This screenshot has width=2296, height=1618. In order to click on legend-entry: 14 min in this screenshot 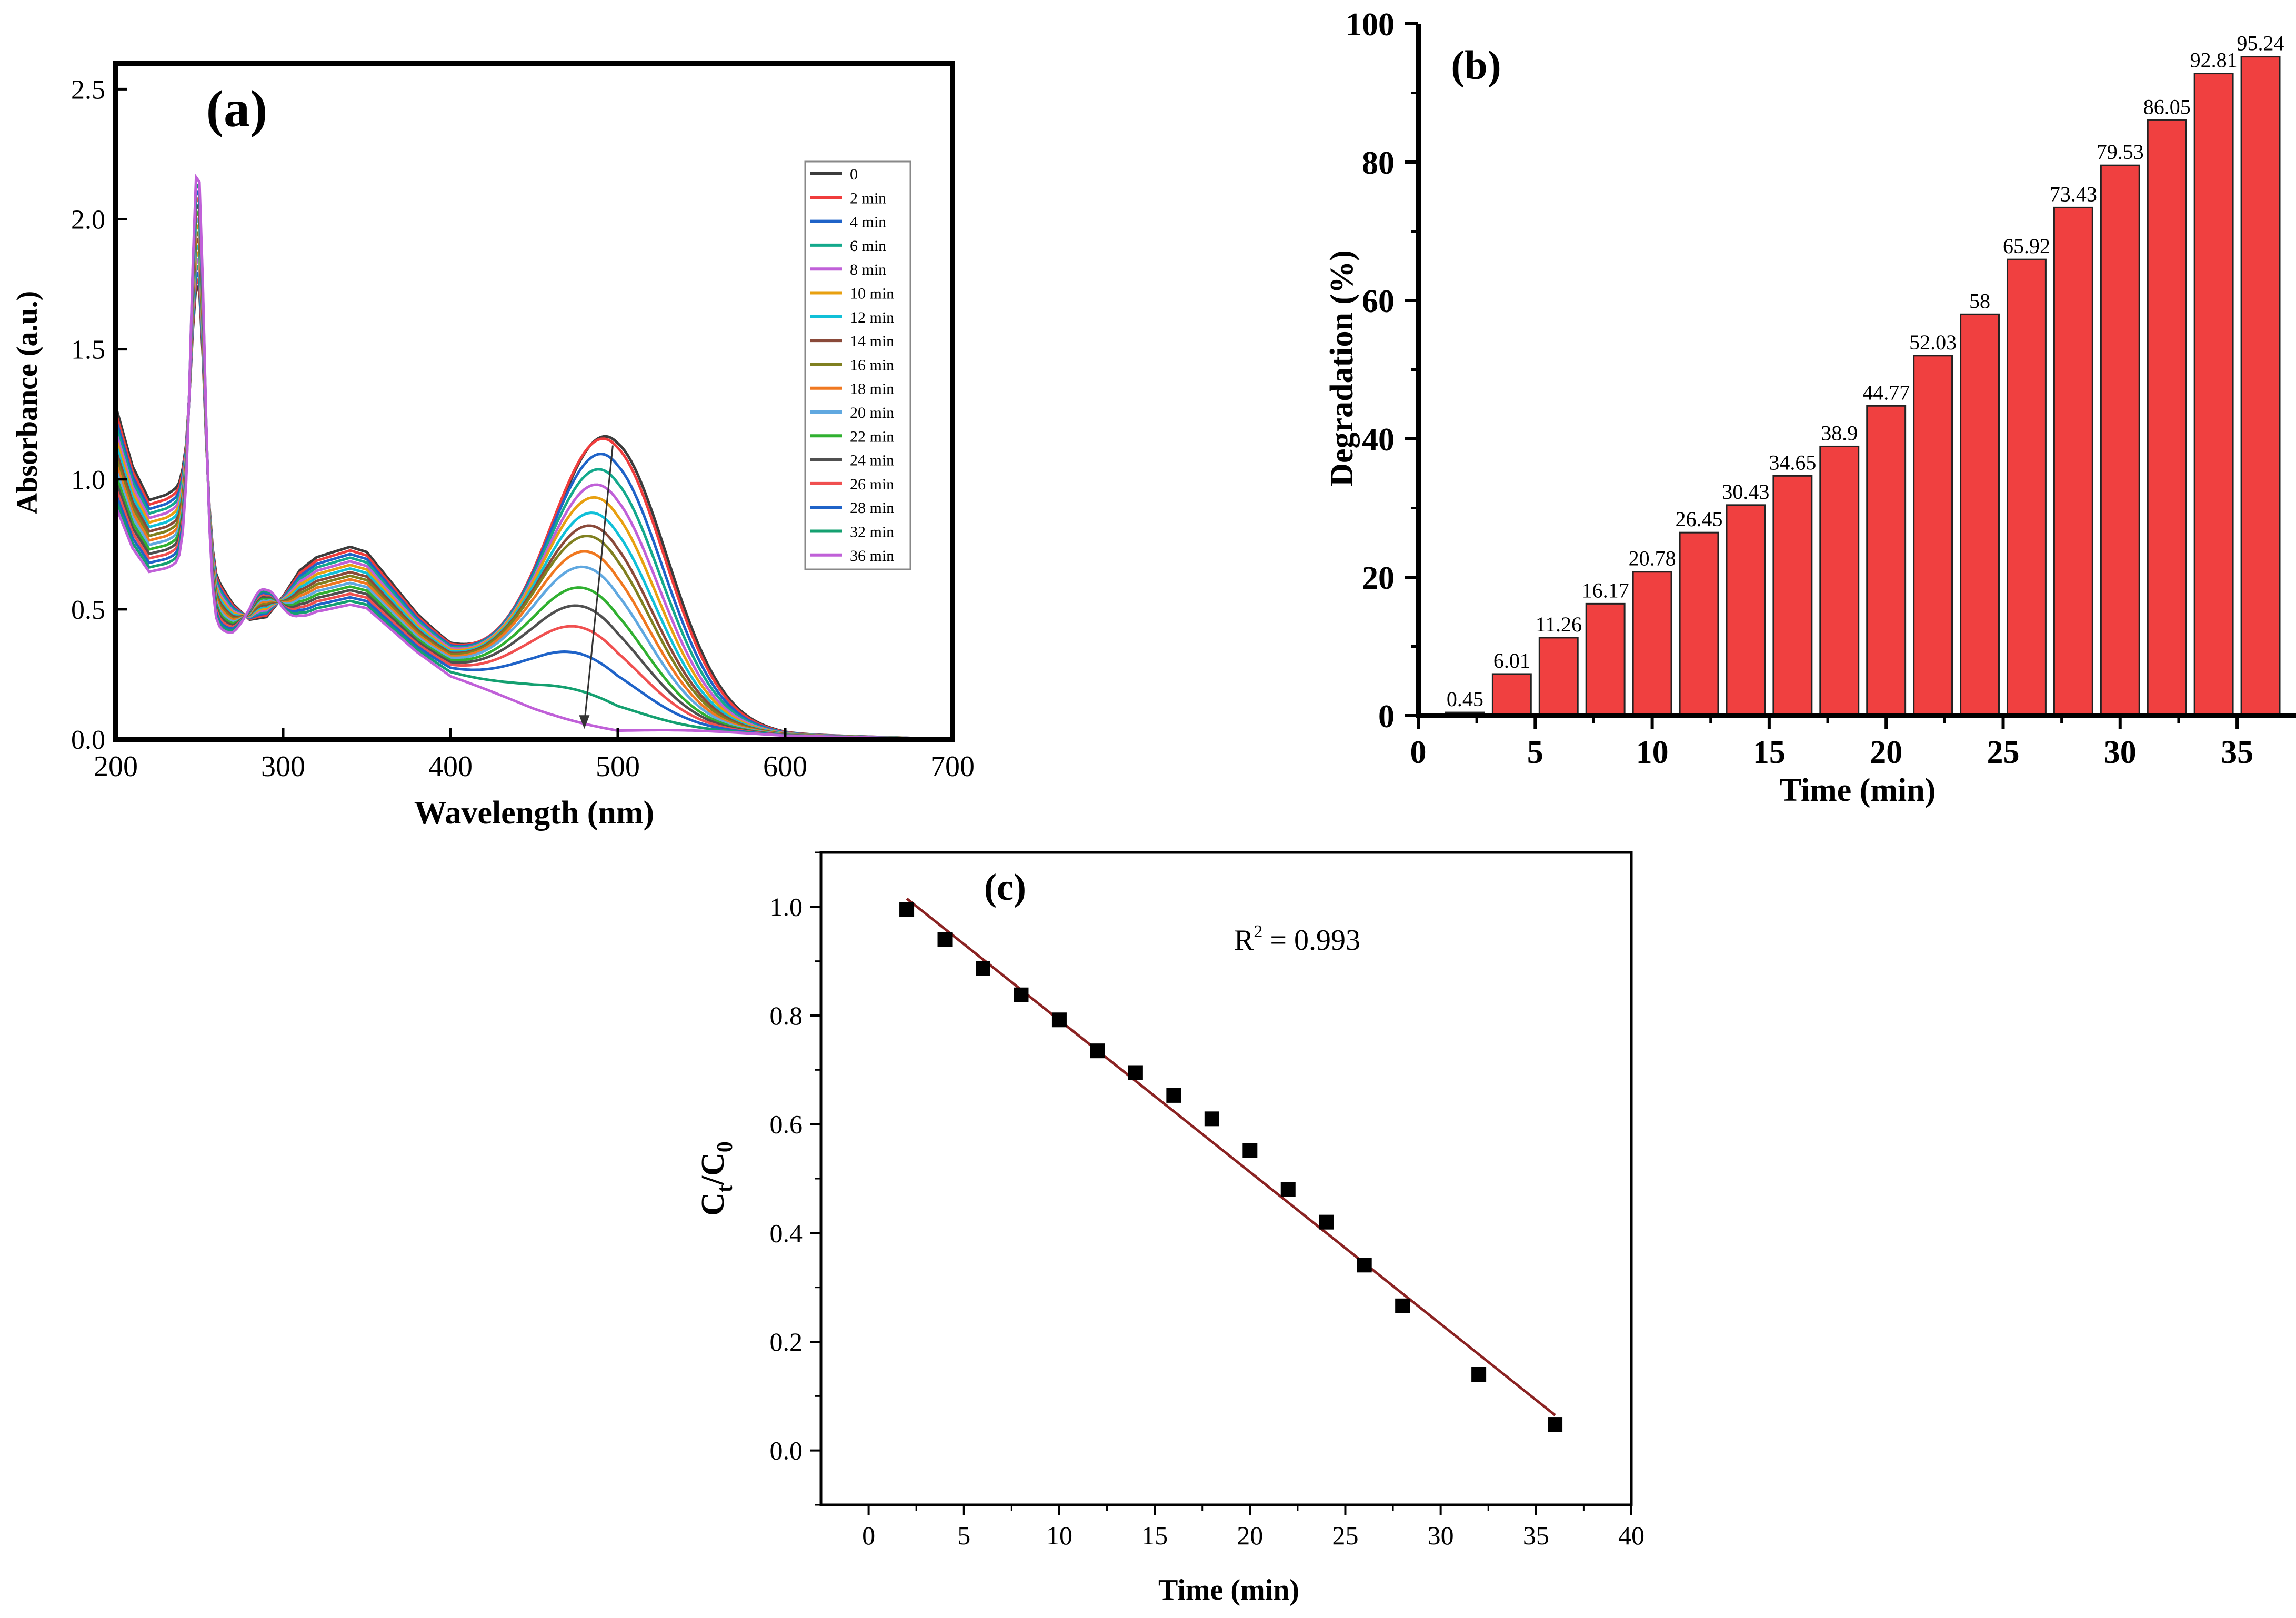, I will do `click(872, 341)`.